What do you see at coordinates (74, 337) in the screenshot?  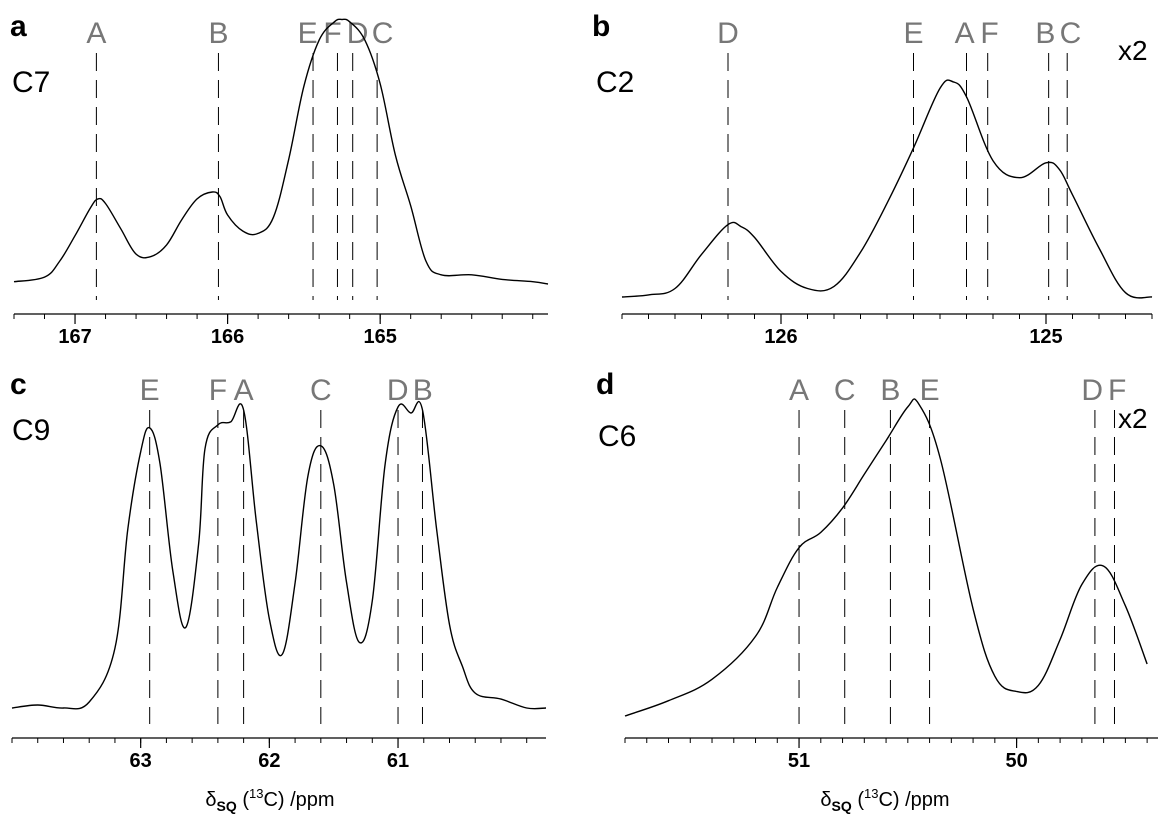 I see `tick-label: 167` at bounding box center [74, 337].